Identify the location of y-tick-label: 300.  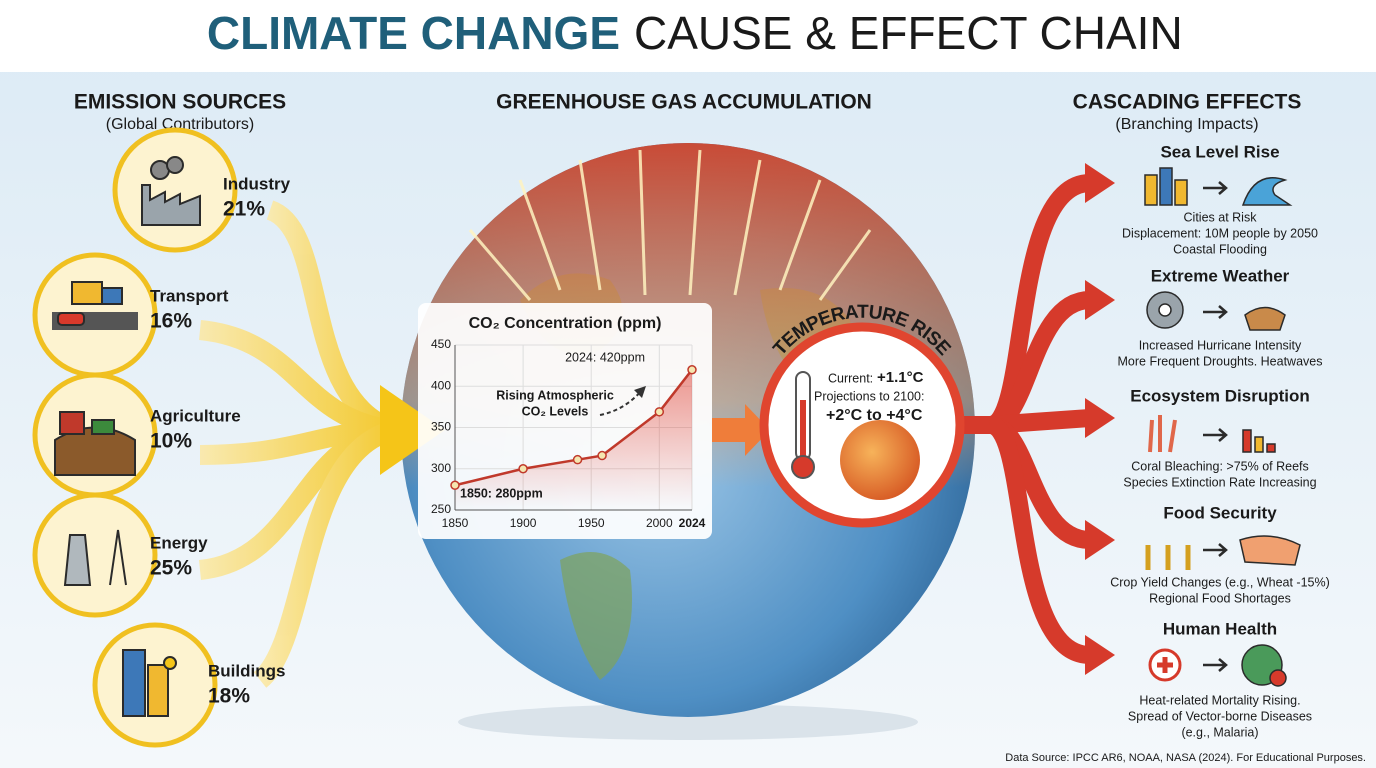
(441, 468).